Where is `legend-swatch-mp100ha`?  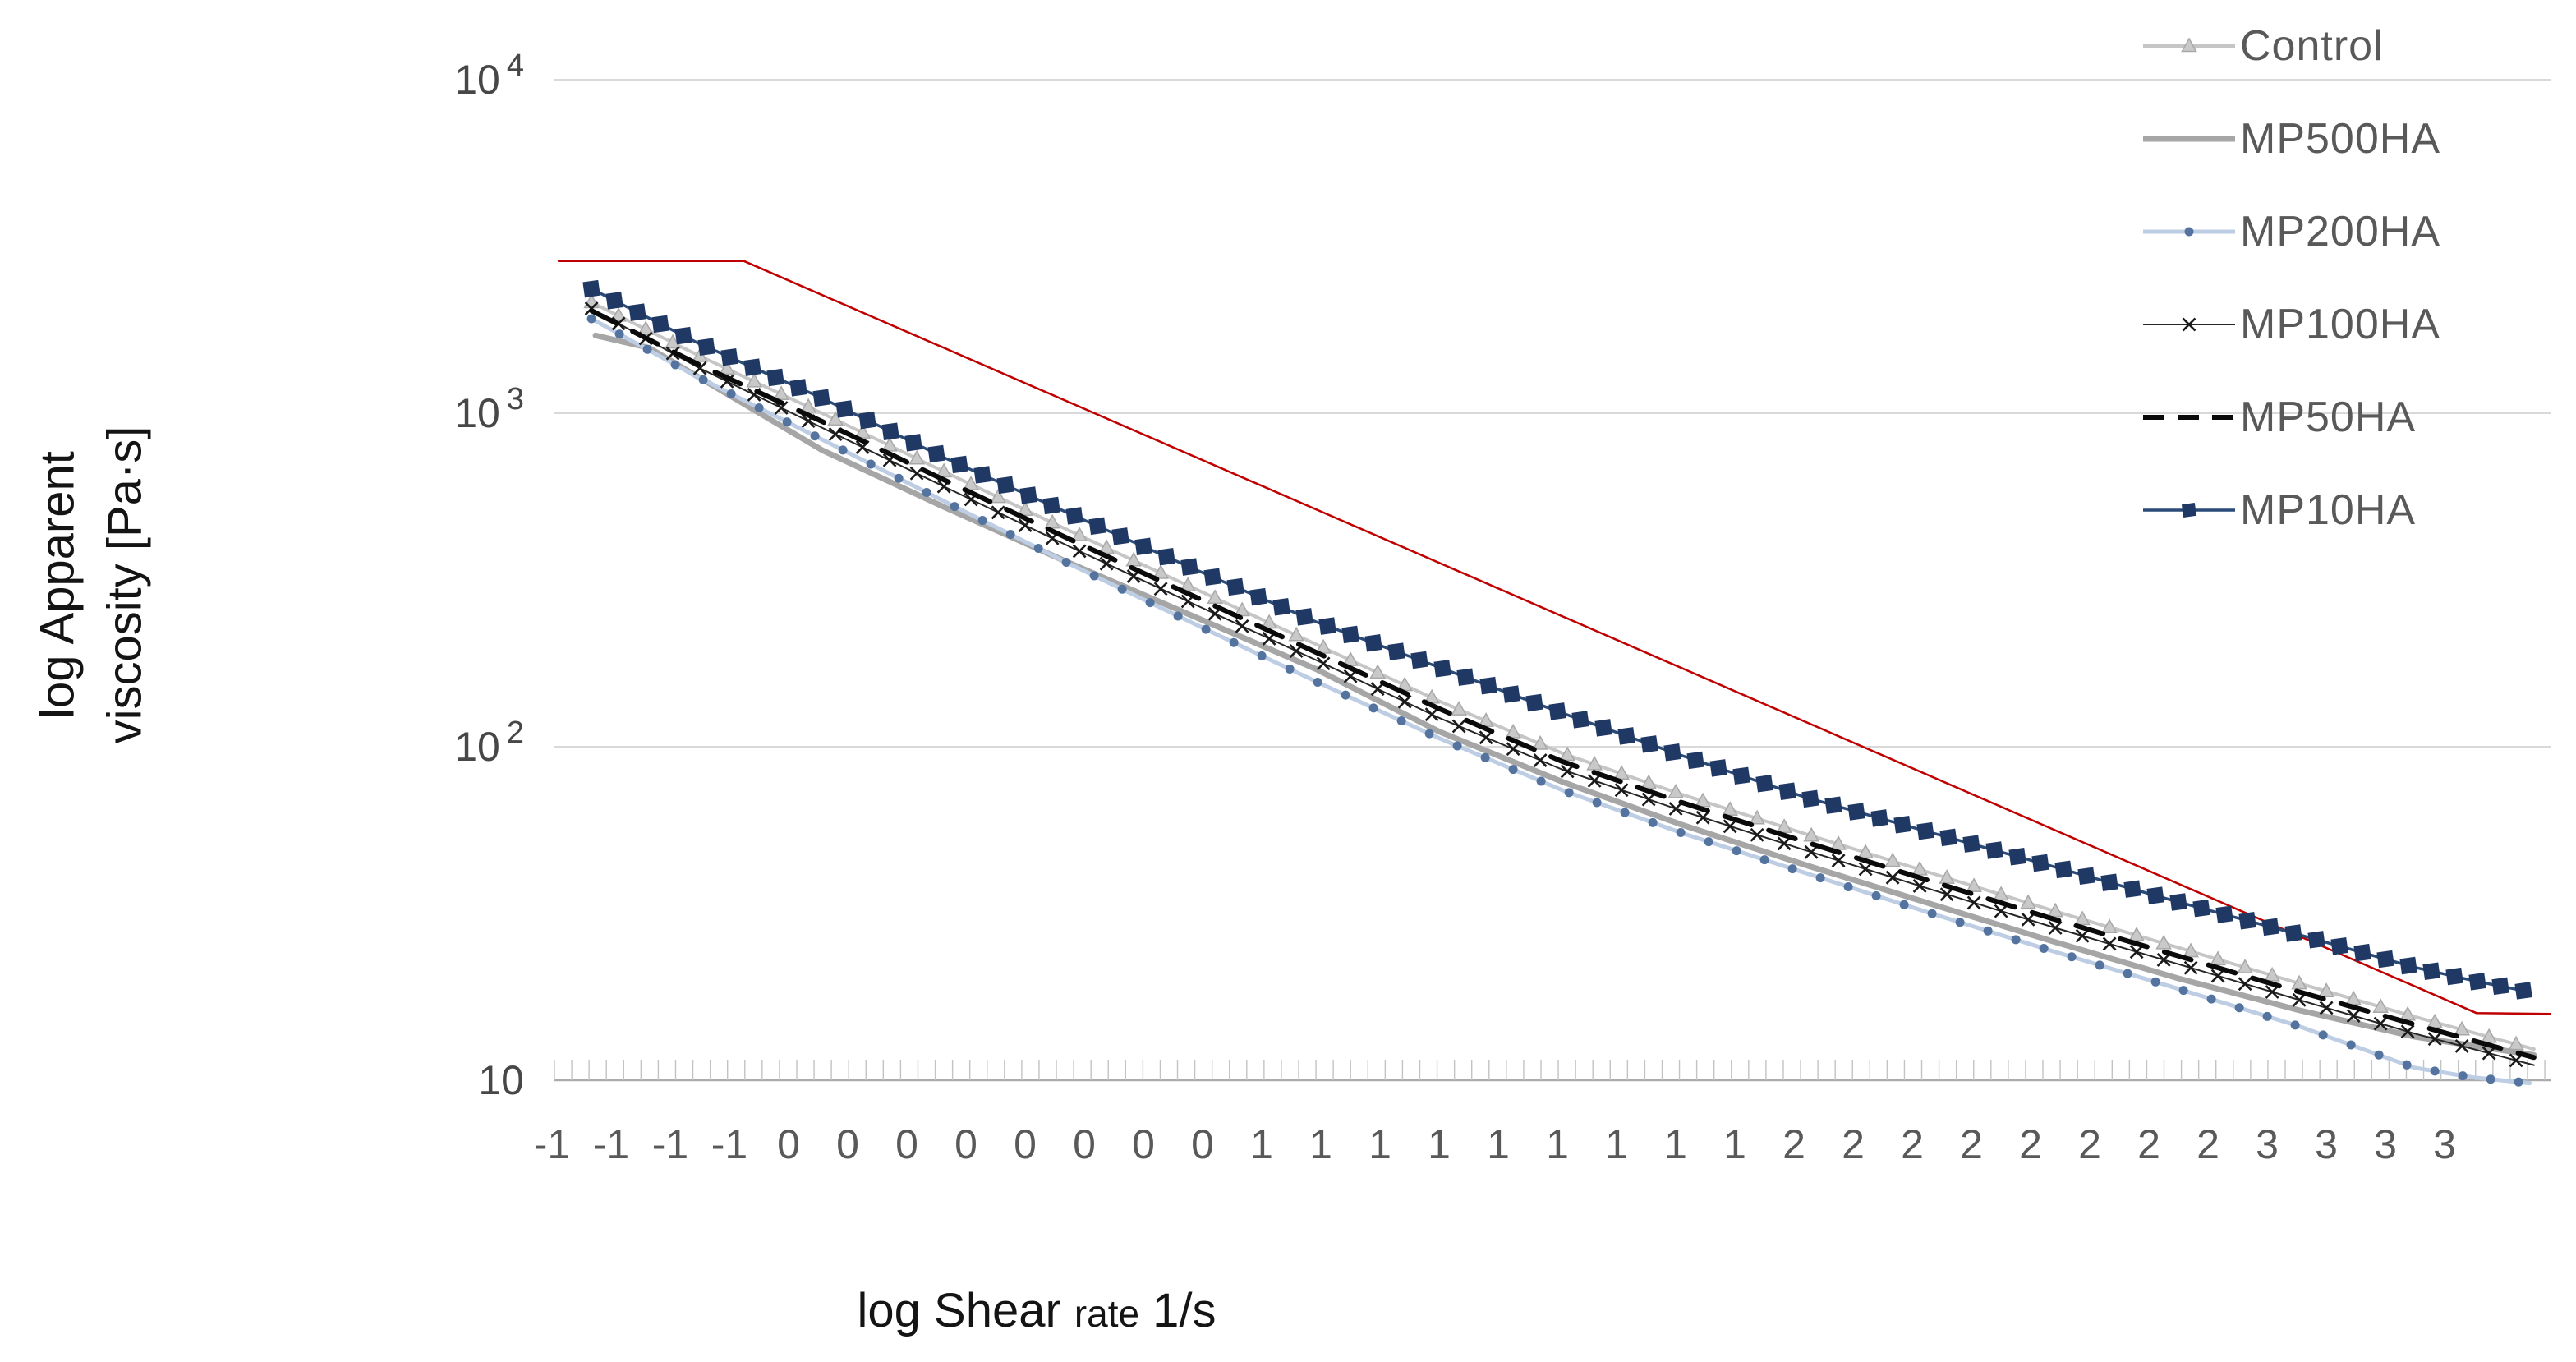
legend-swatch-mp100ha is located at coordinates (2189, 324).